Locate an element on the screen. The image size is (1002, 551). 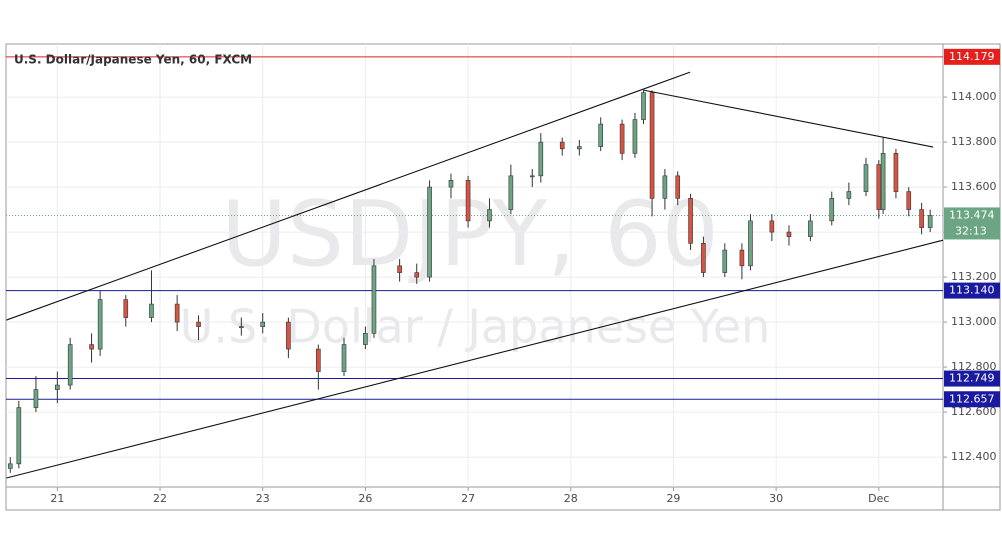
x-tick-label: Dec is located at coordinates (878, 498).